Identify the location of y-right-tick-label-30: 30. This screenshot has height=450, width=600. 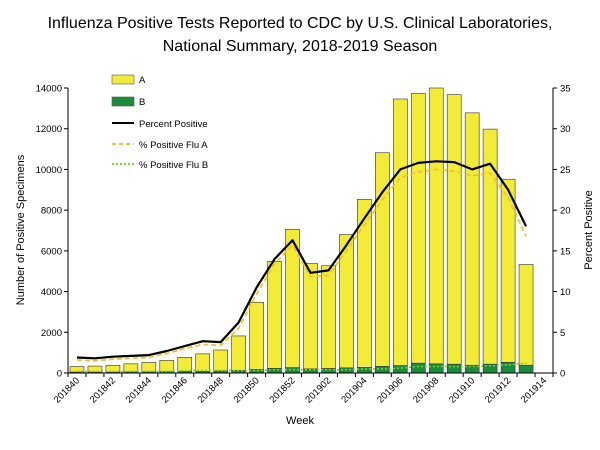
(565, 129).